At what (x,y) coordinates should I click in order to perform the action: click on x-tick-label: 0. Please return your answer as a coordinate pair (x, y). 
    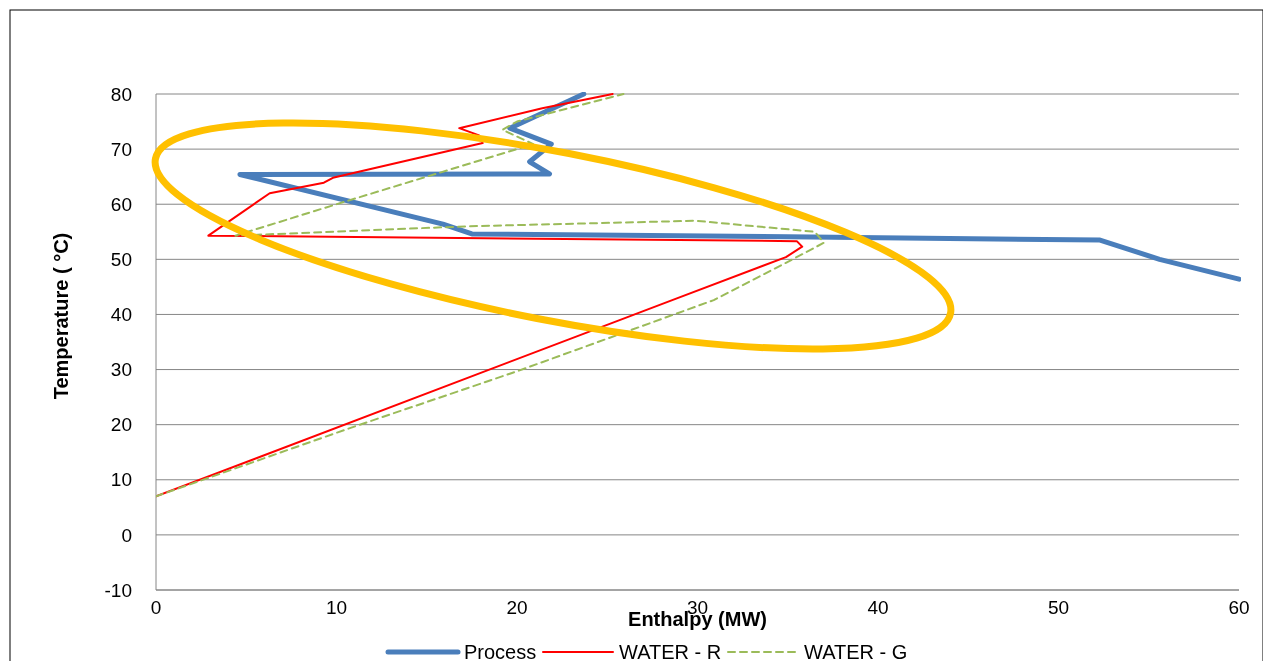
    Looking at the image, I should click on (156, 607).